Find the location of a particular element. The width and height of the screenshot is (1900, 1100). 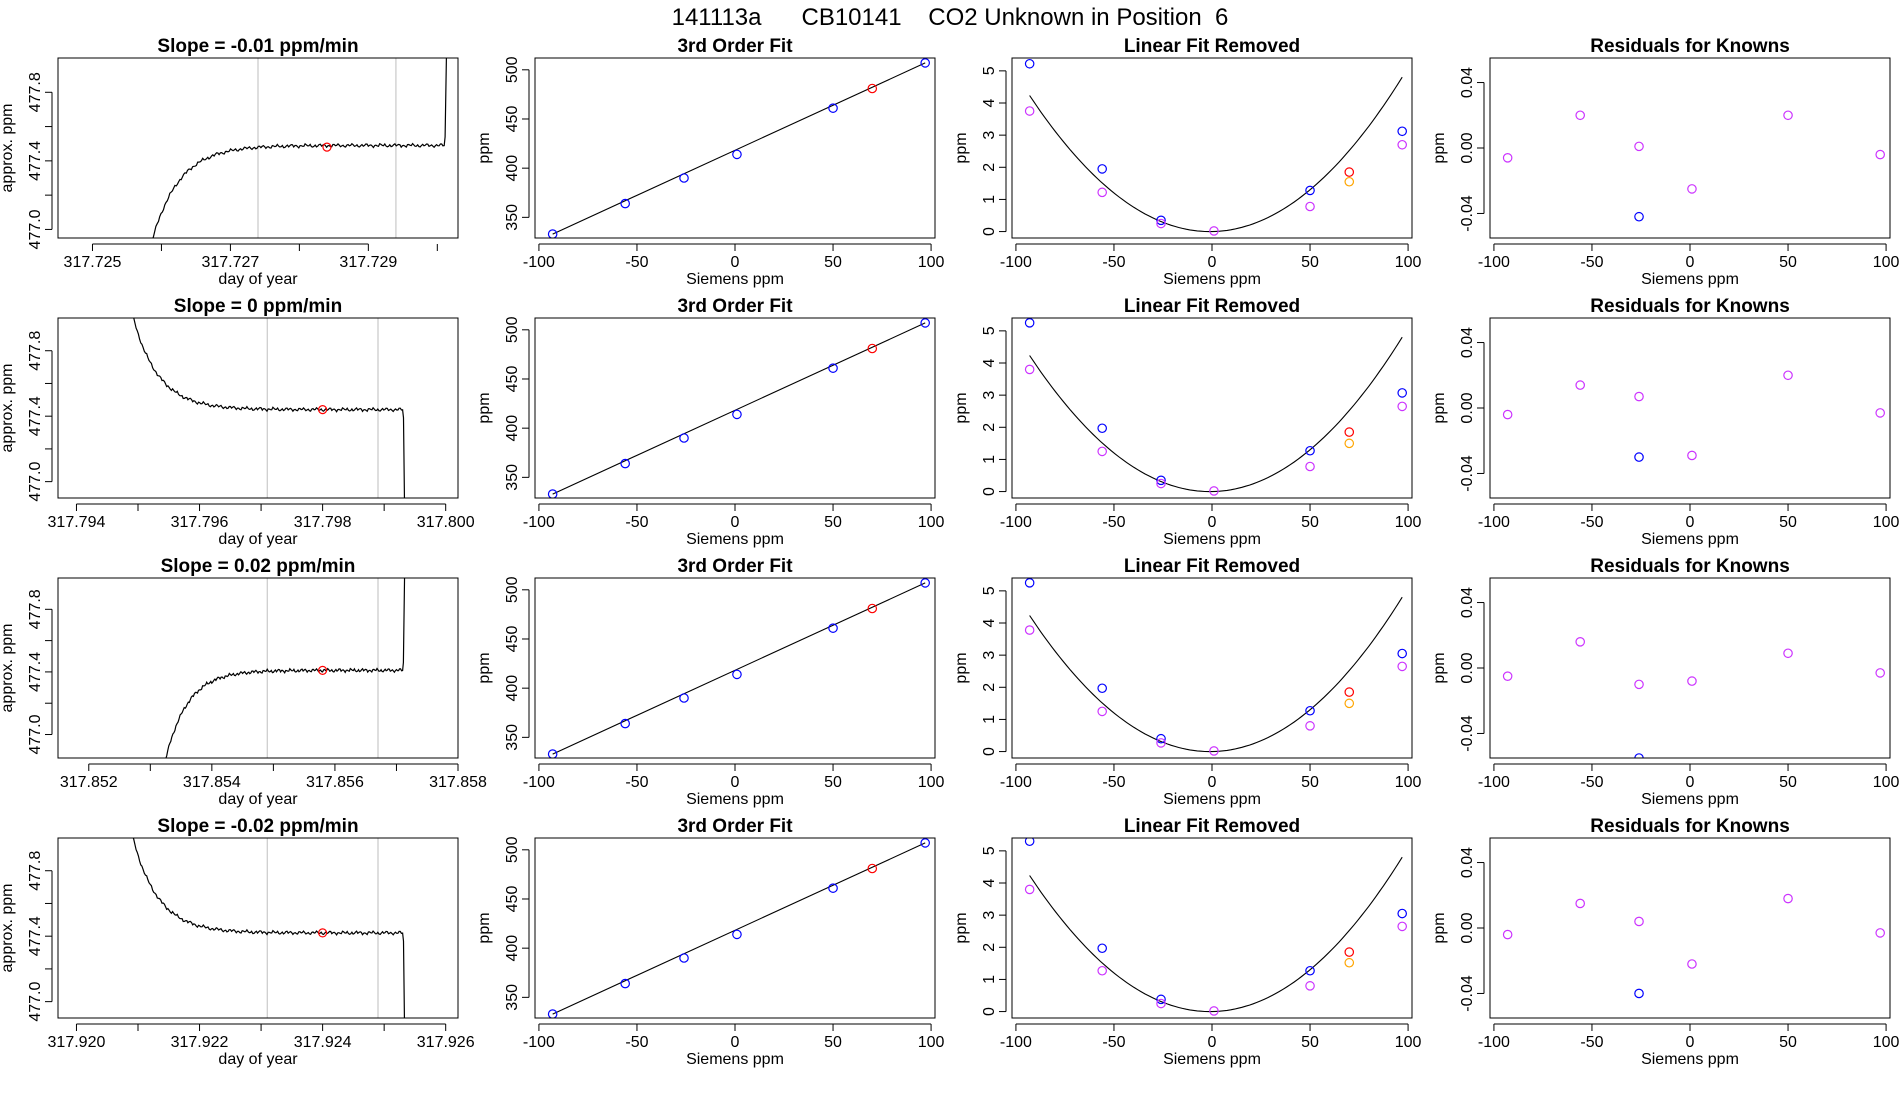

y-axis-label: approx. ppm is located at coordinates (8, 928).